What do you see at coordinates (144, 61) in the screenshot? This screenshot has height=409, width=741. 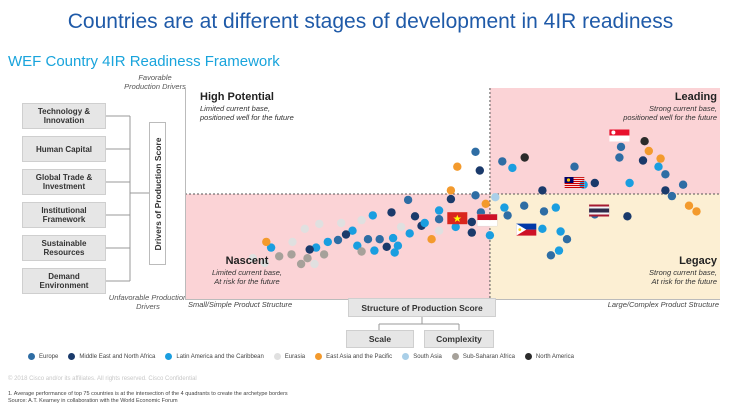 I see `framework-subtitle: WEF Country 4IR Readiness Framework` at bounding box center [144, 61].